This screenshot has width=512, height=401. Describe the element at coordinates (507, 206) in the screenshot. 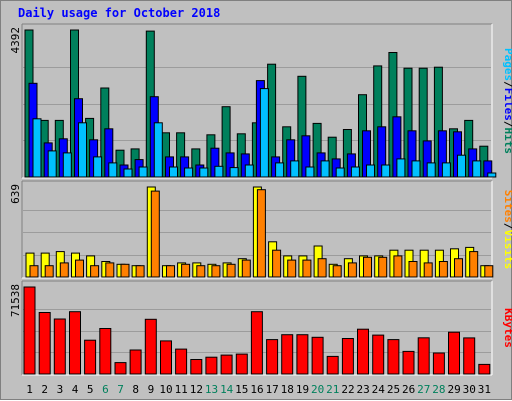

I see `legend-item-sites: Sites` at that location.